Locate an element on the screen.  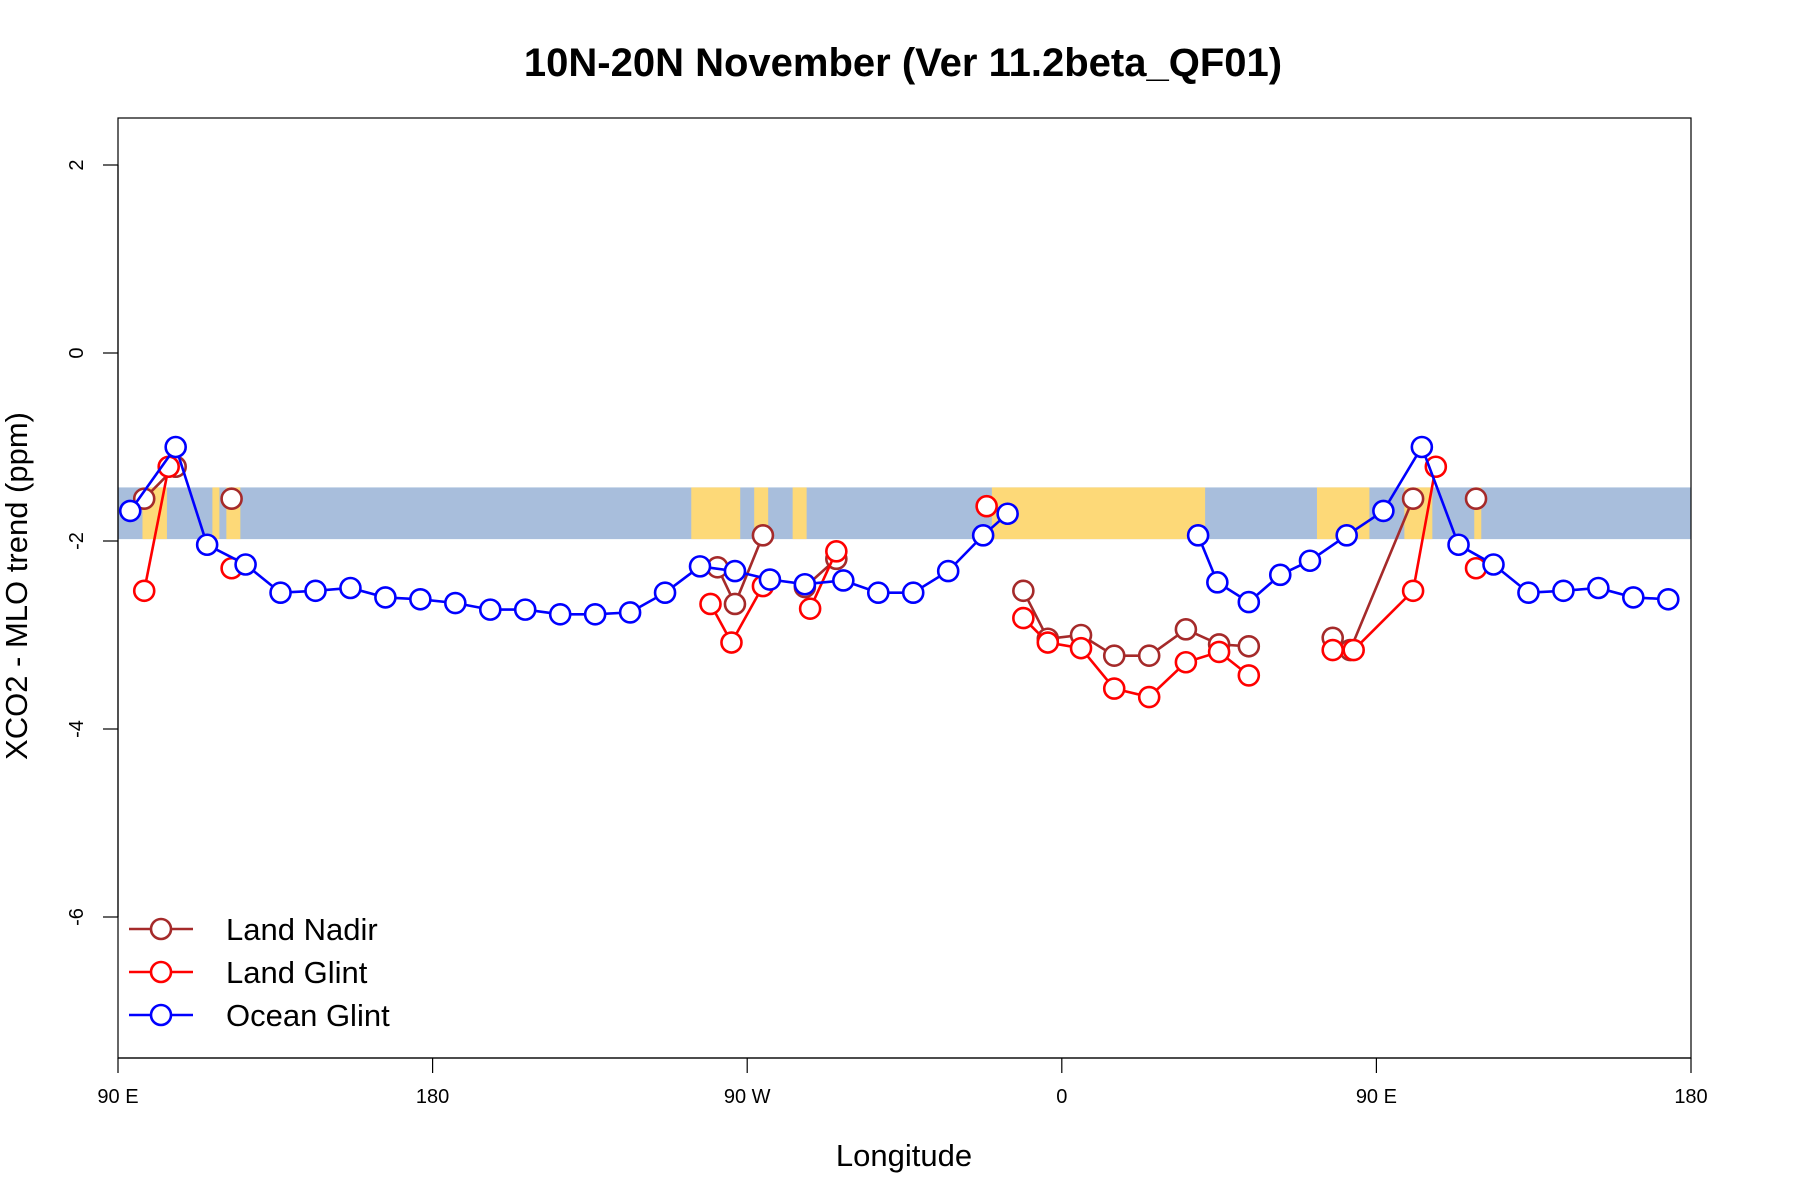
x-axis-label: Longitude is located at coordinates (904, 1155).